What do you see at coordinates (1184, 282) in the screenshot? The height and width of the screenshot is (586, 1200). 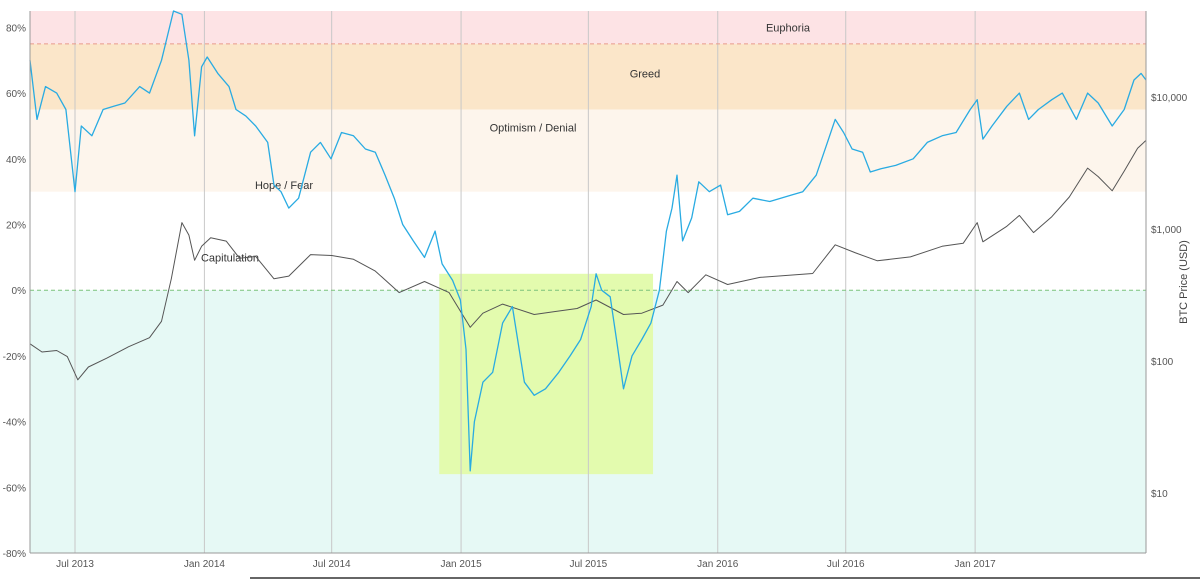 I see `right-axis-title: BTC Price (USD)` at bounding box center [1184, 282].